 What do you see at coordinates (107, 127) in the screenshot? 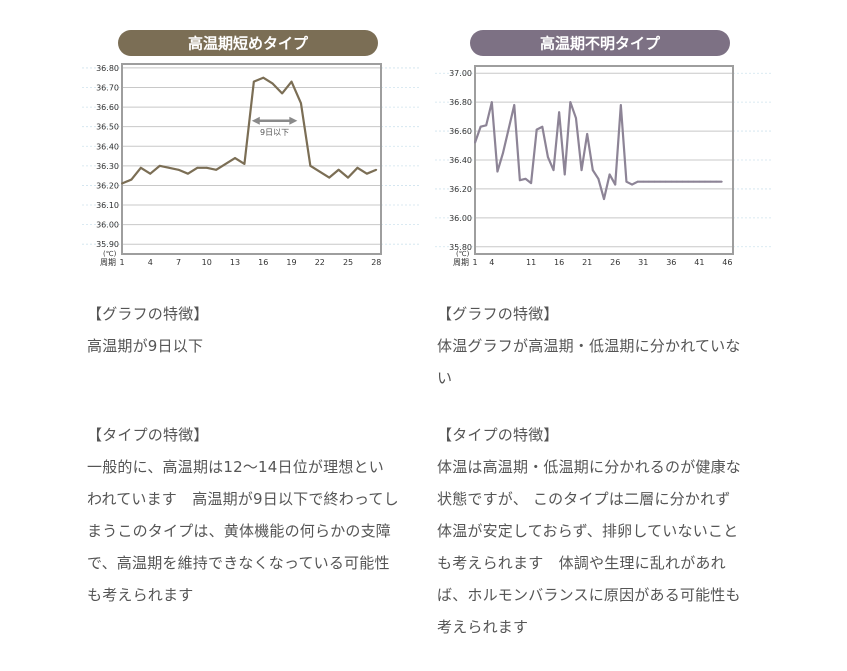
I see `y-tick-label: 36.50` at bounding box center [107, 127].